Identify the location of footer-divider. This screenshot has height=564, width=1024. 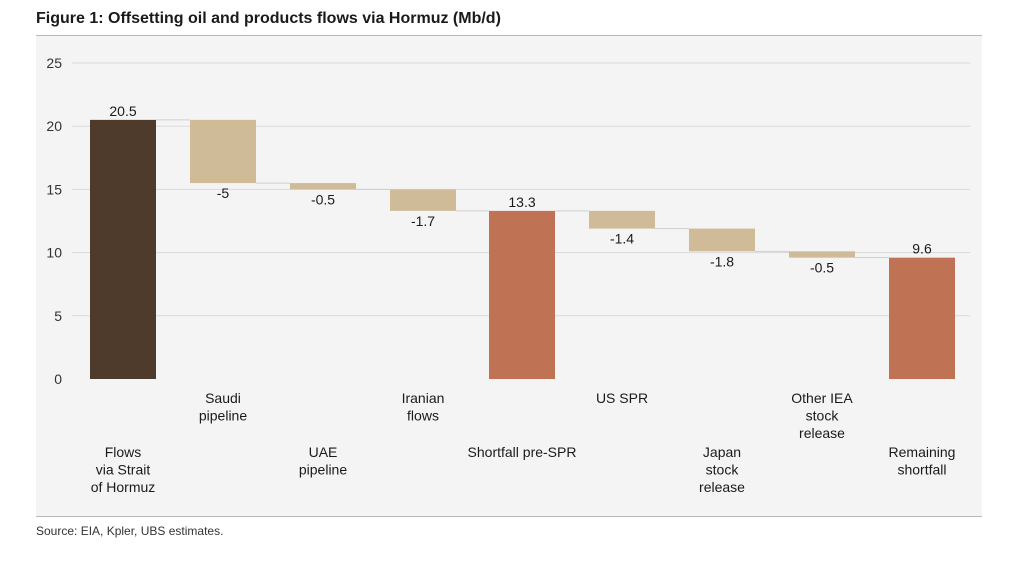
(509, 516).